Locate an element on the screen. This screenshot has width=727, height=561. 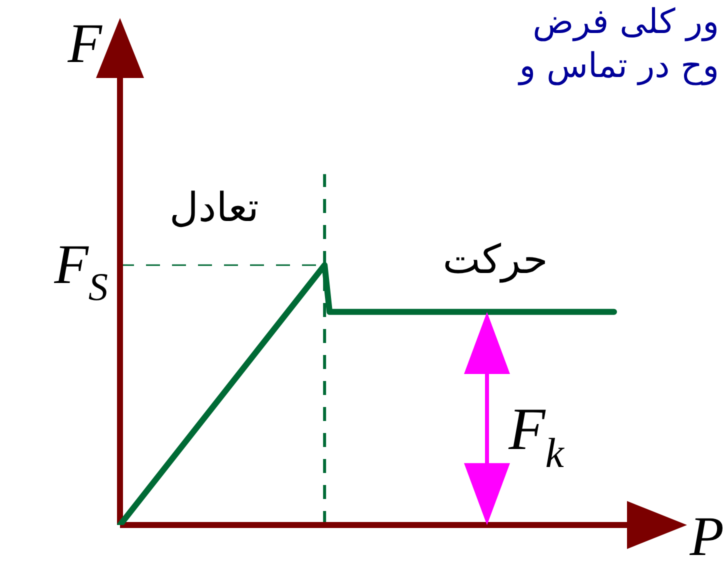
text: وح در تماس و is located at coordinates (619, 66).